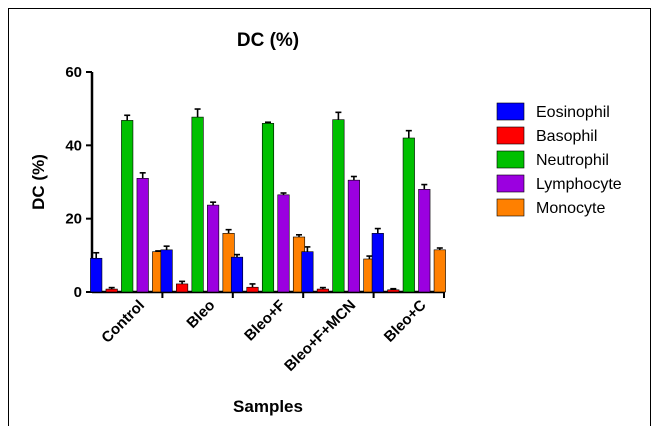 The height and width of the screenshot is (427, 653). What do you see at coordinates (579, 184) in the screenshot?
I see `legend-label-lymphocyte: Lymphocyte` at bounding box center [579, 184].